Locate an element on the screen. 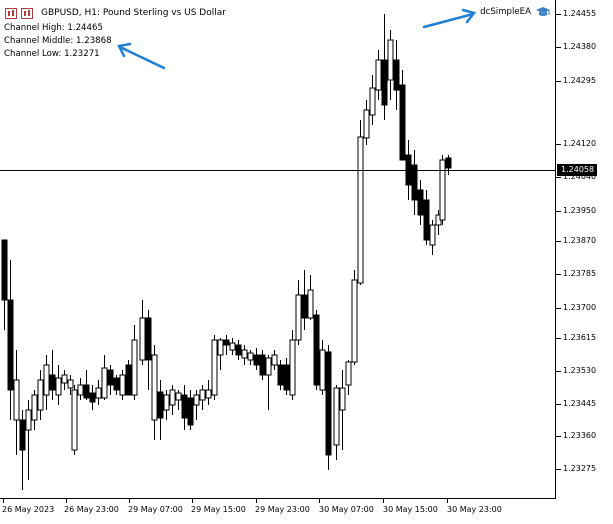 The image size is (613, 524). y-axis-label: 1.24380 is located at coordinates (580, 46).